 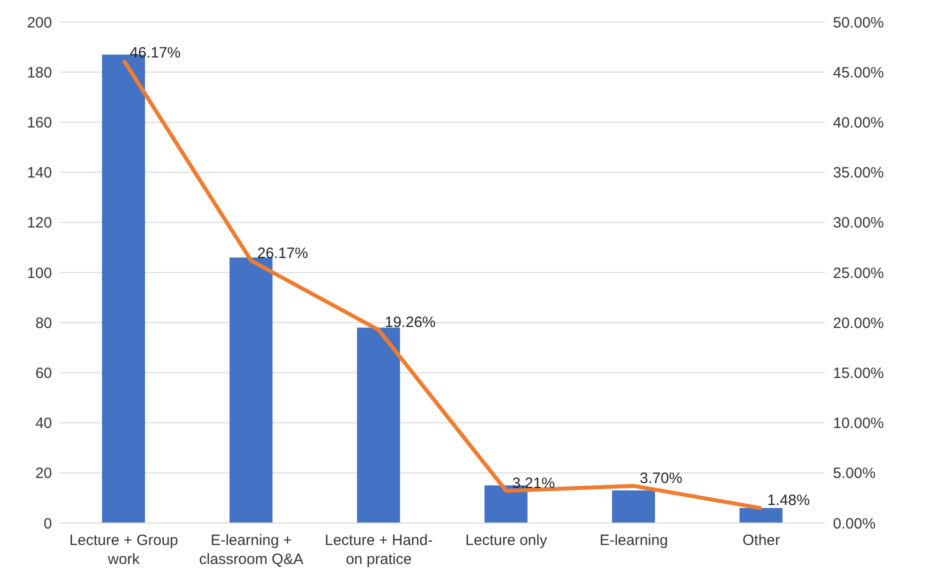 I want to click on data-label: 26.17%, so click(x=282, y=253).